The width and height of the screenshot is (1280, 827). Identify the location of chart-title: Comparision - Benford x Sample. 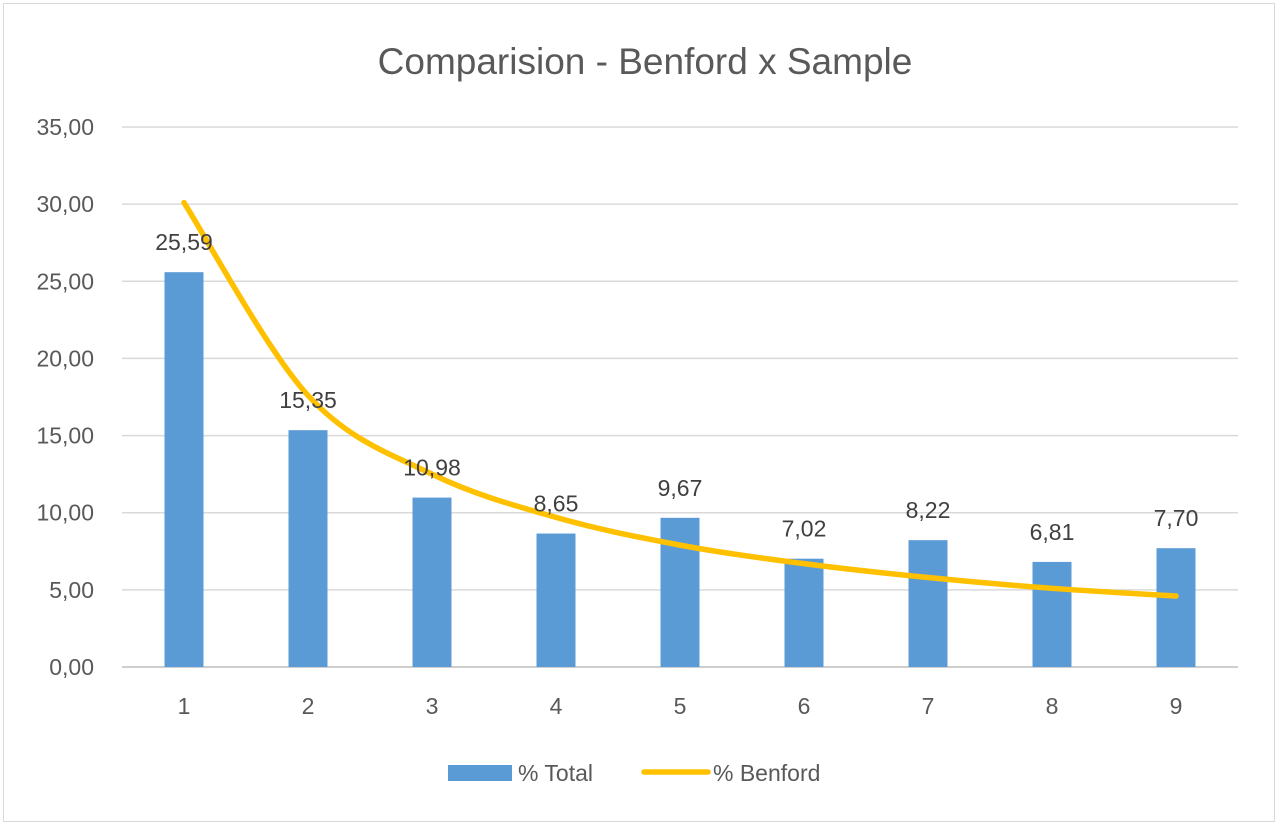
(645, 61).